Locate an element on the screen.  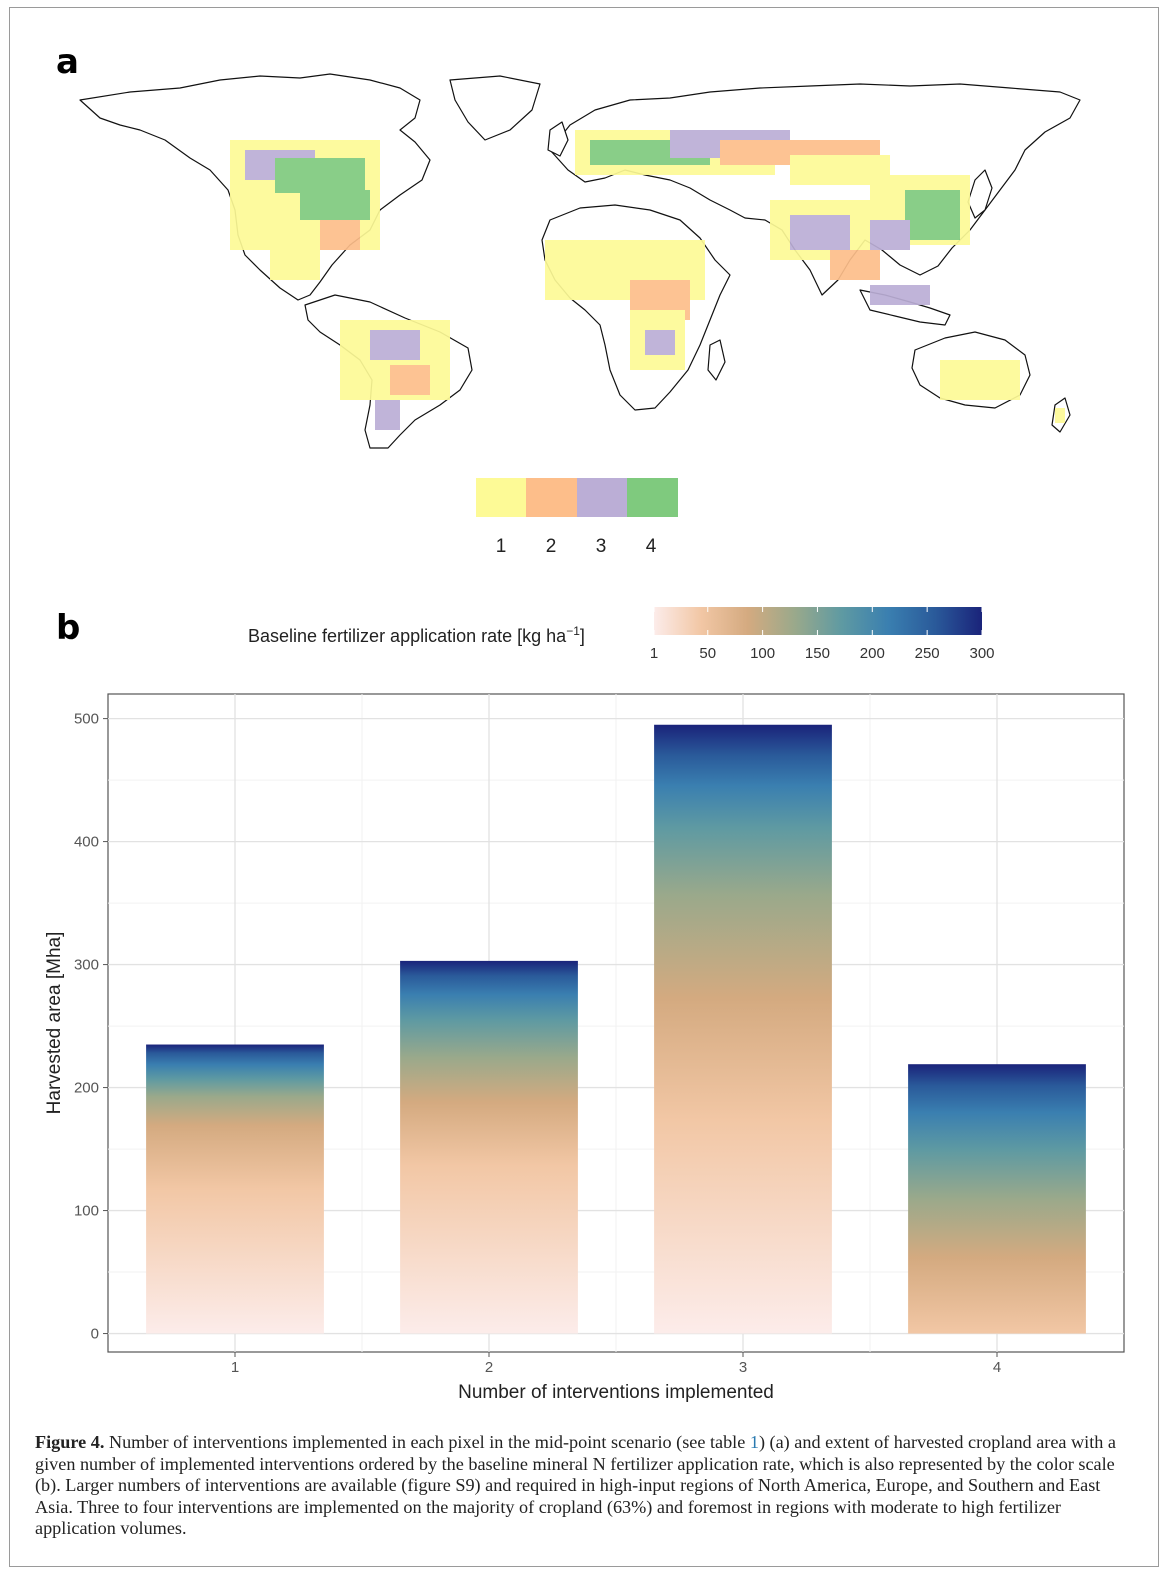
colorbar-tick-label: 150 is located at coordinates (817, 653).